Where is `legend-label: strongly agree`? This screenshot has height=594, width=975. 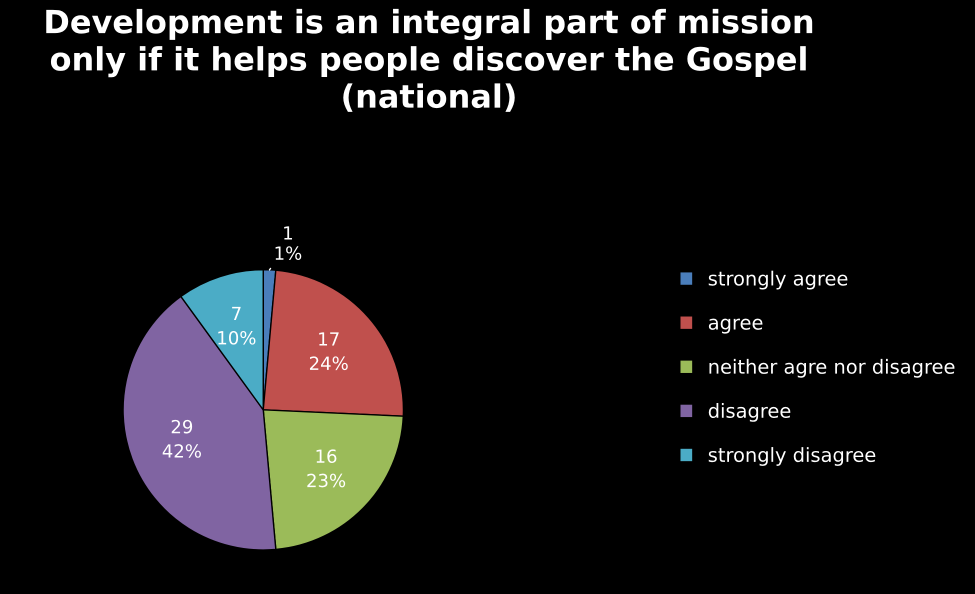
legend-label: strongly agree is located at coordinates (778, 280).